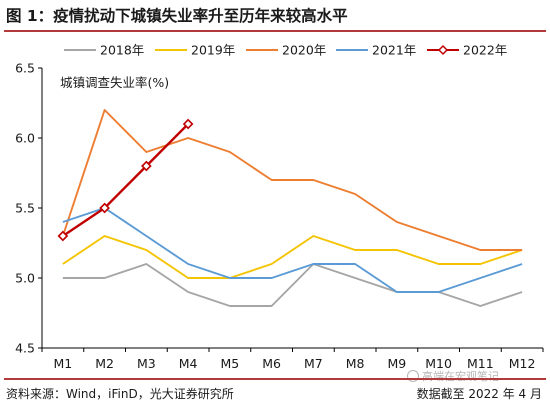 This screenshot has height=405, width=550. I want to click on legend-item-2: 2020年, so click(286, 50).